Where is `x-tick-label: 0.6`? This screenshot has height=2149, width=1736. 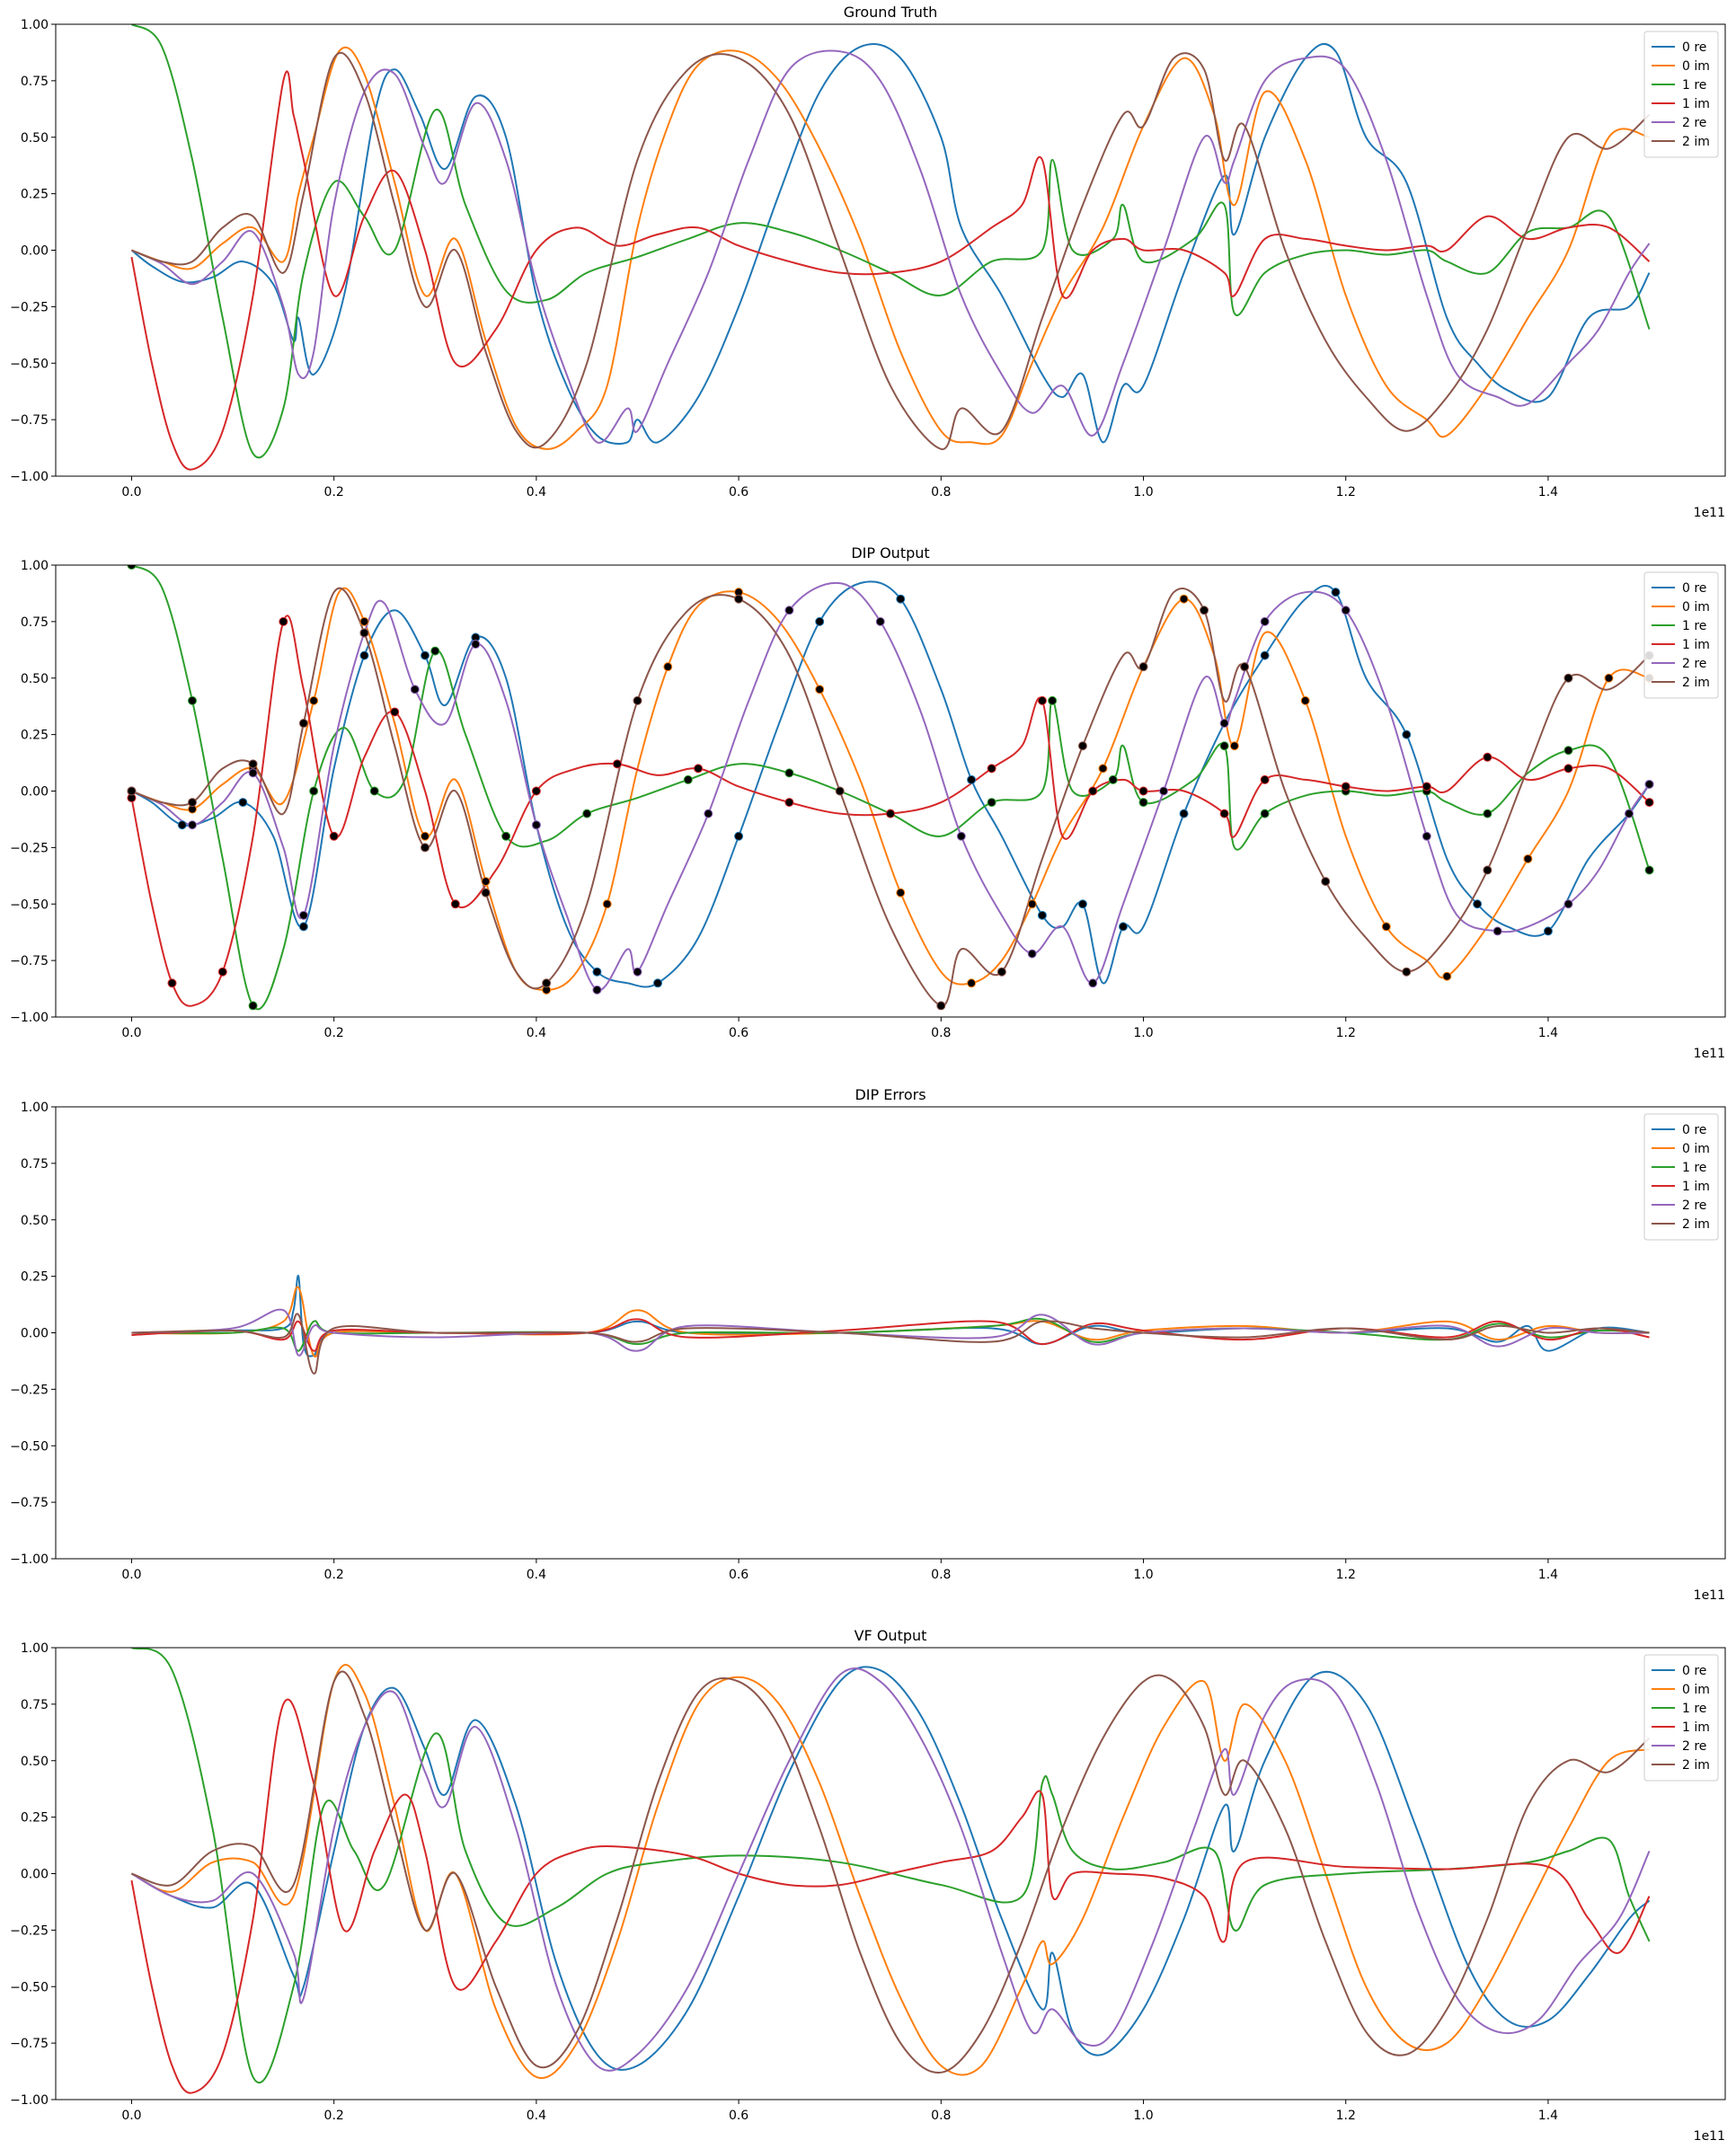
x-tick-label: 0.6 is located at coordinates (738, 2116).